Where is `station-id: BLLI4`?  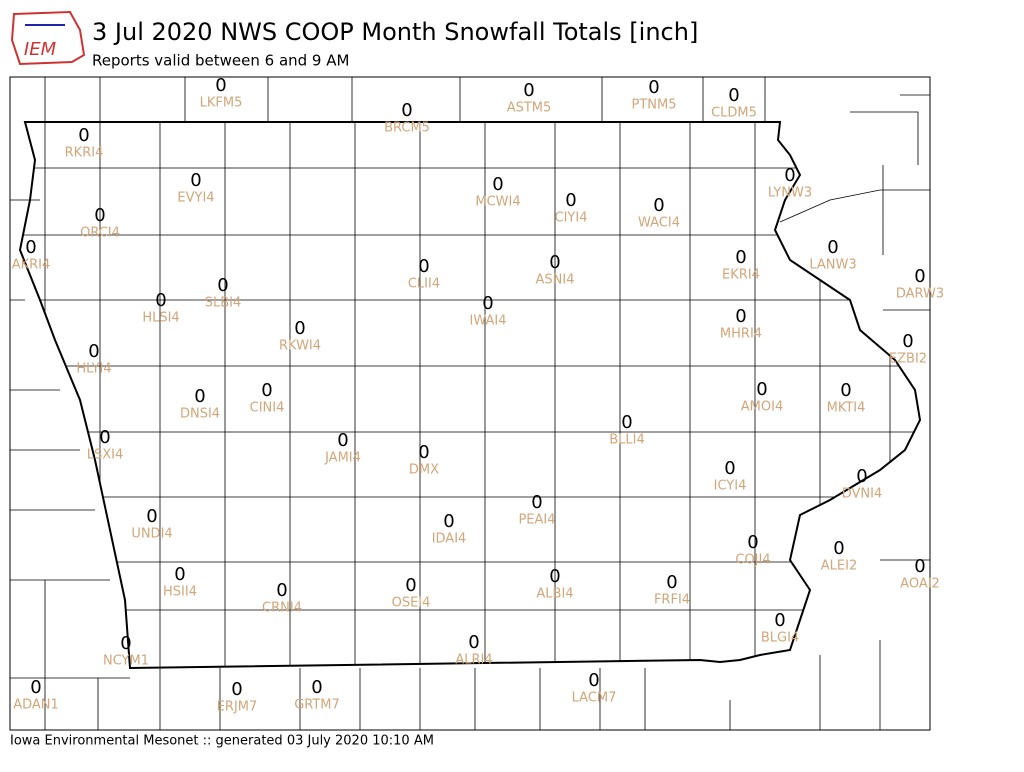
station-id: BLLI4 is located at coordinates (627, 440).